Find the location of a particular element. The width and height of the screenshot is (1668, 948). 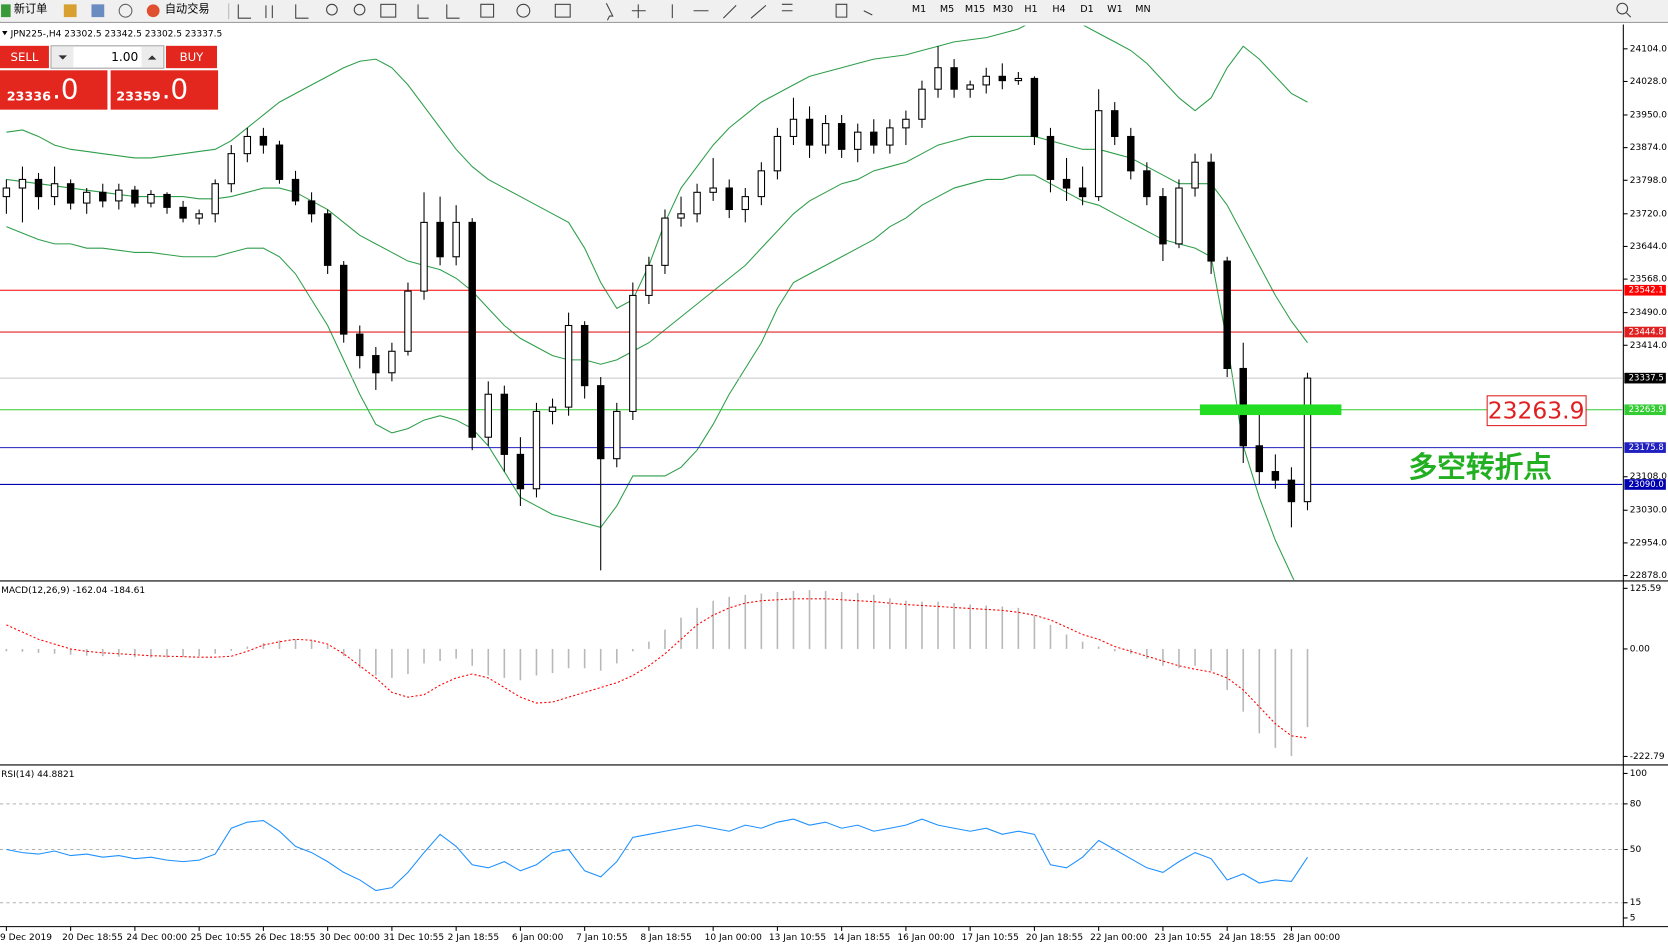

lots-value: 1.00 is located at coordinates (124, 57).